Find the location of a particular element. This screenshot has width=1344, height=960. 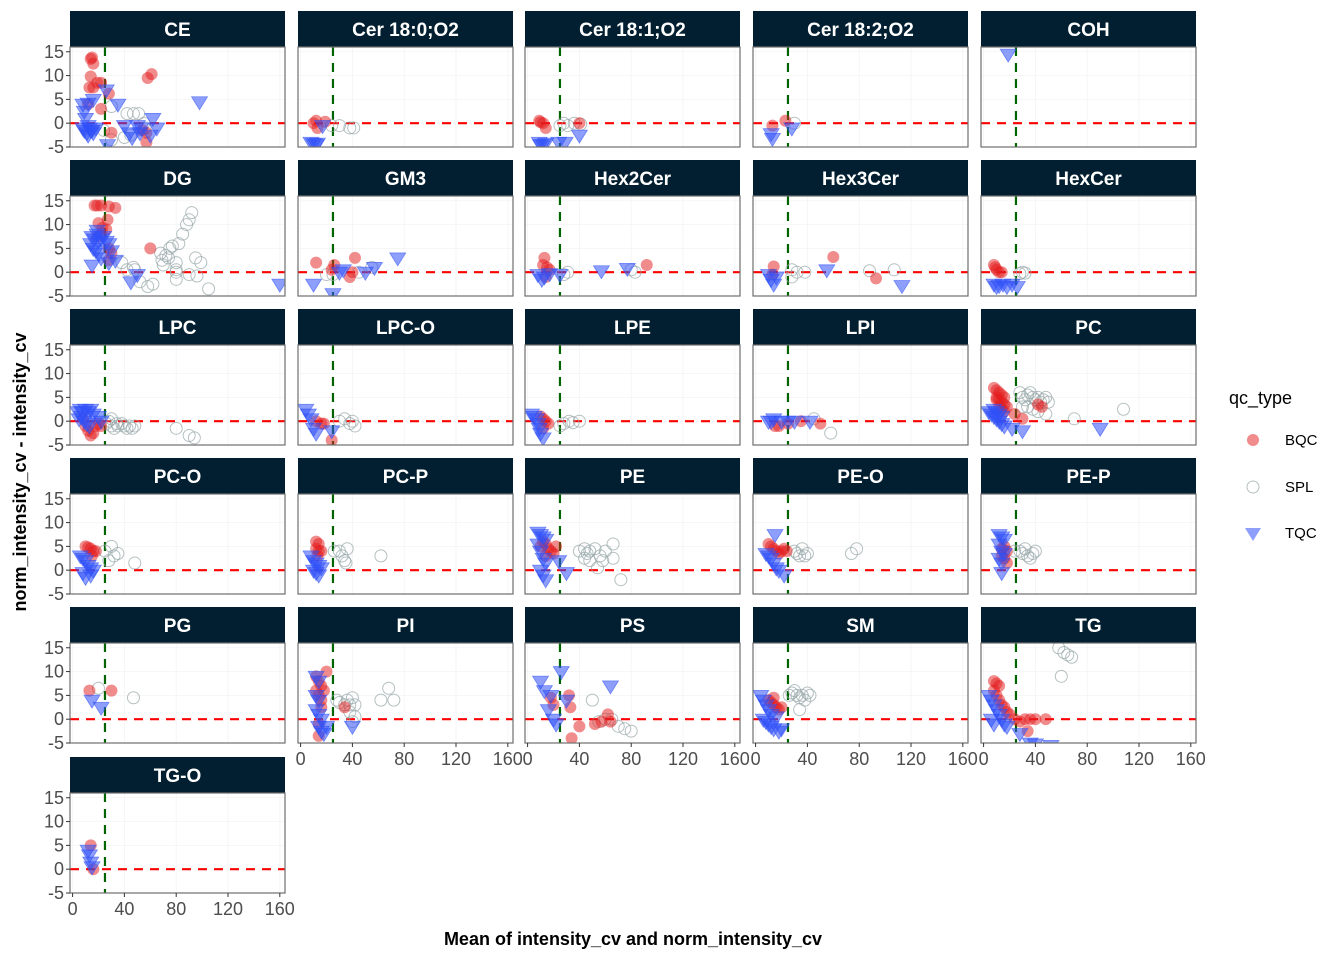

x-tick-label: 0 is located at coordinates (528, 759).